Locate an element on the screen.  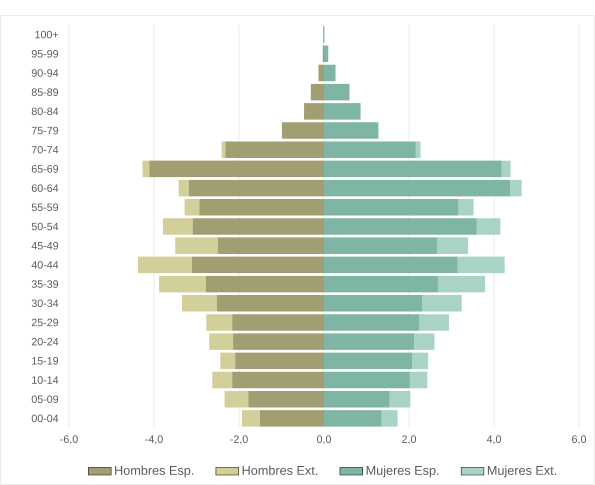
y-tick-label: 35-39 is located at coordinates (45, 284).